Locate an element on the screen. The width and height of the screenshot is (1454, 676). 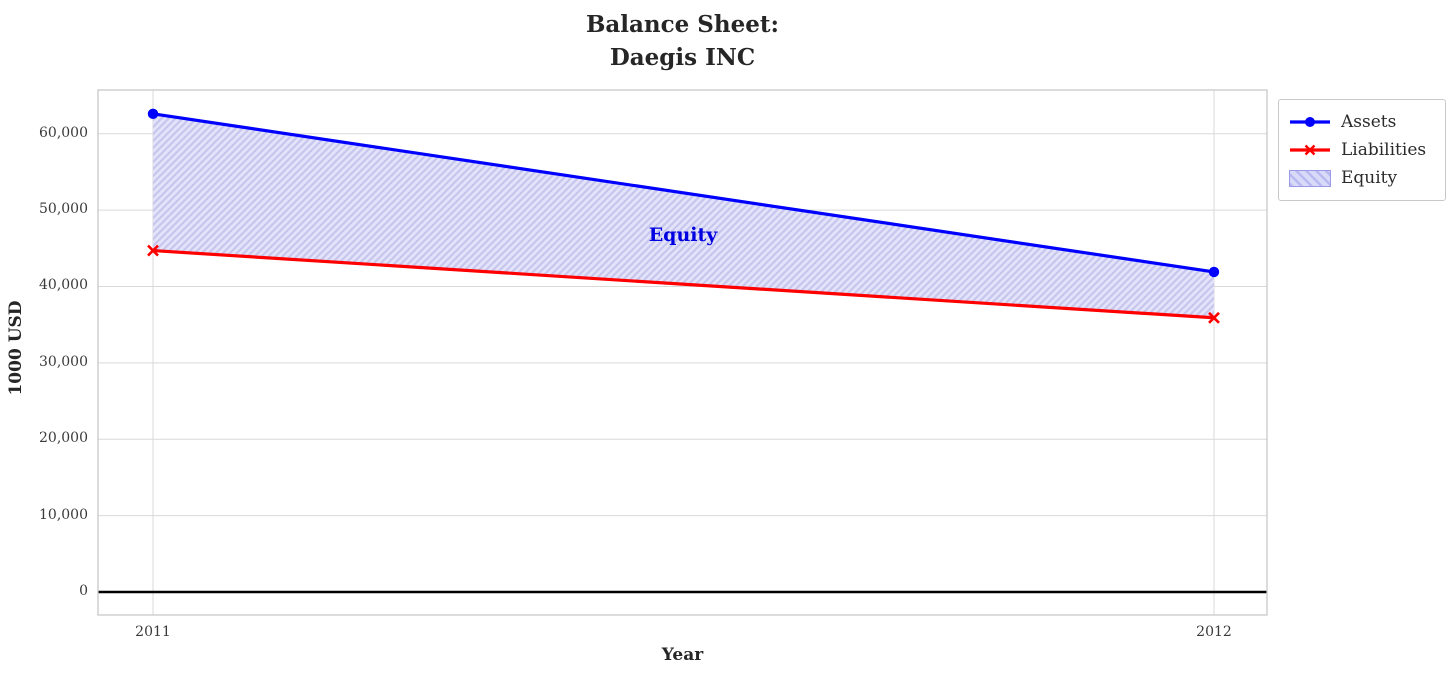
equity-swatch-icon is located at coordinates (1310, 178).